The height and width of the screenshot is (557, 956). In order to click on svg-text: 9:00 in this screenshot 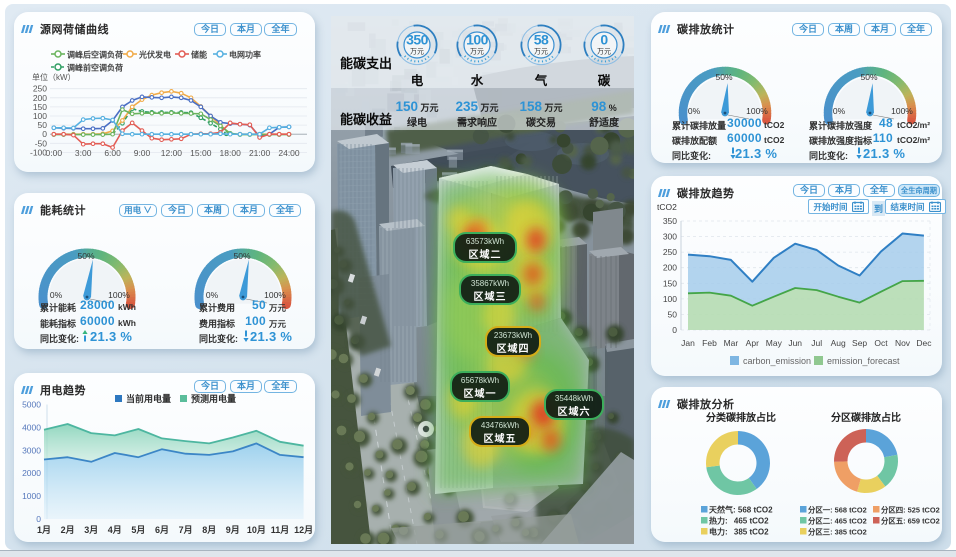, I will do `click(142, 153)`.